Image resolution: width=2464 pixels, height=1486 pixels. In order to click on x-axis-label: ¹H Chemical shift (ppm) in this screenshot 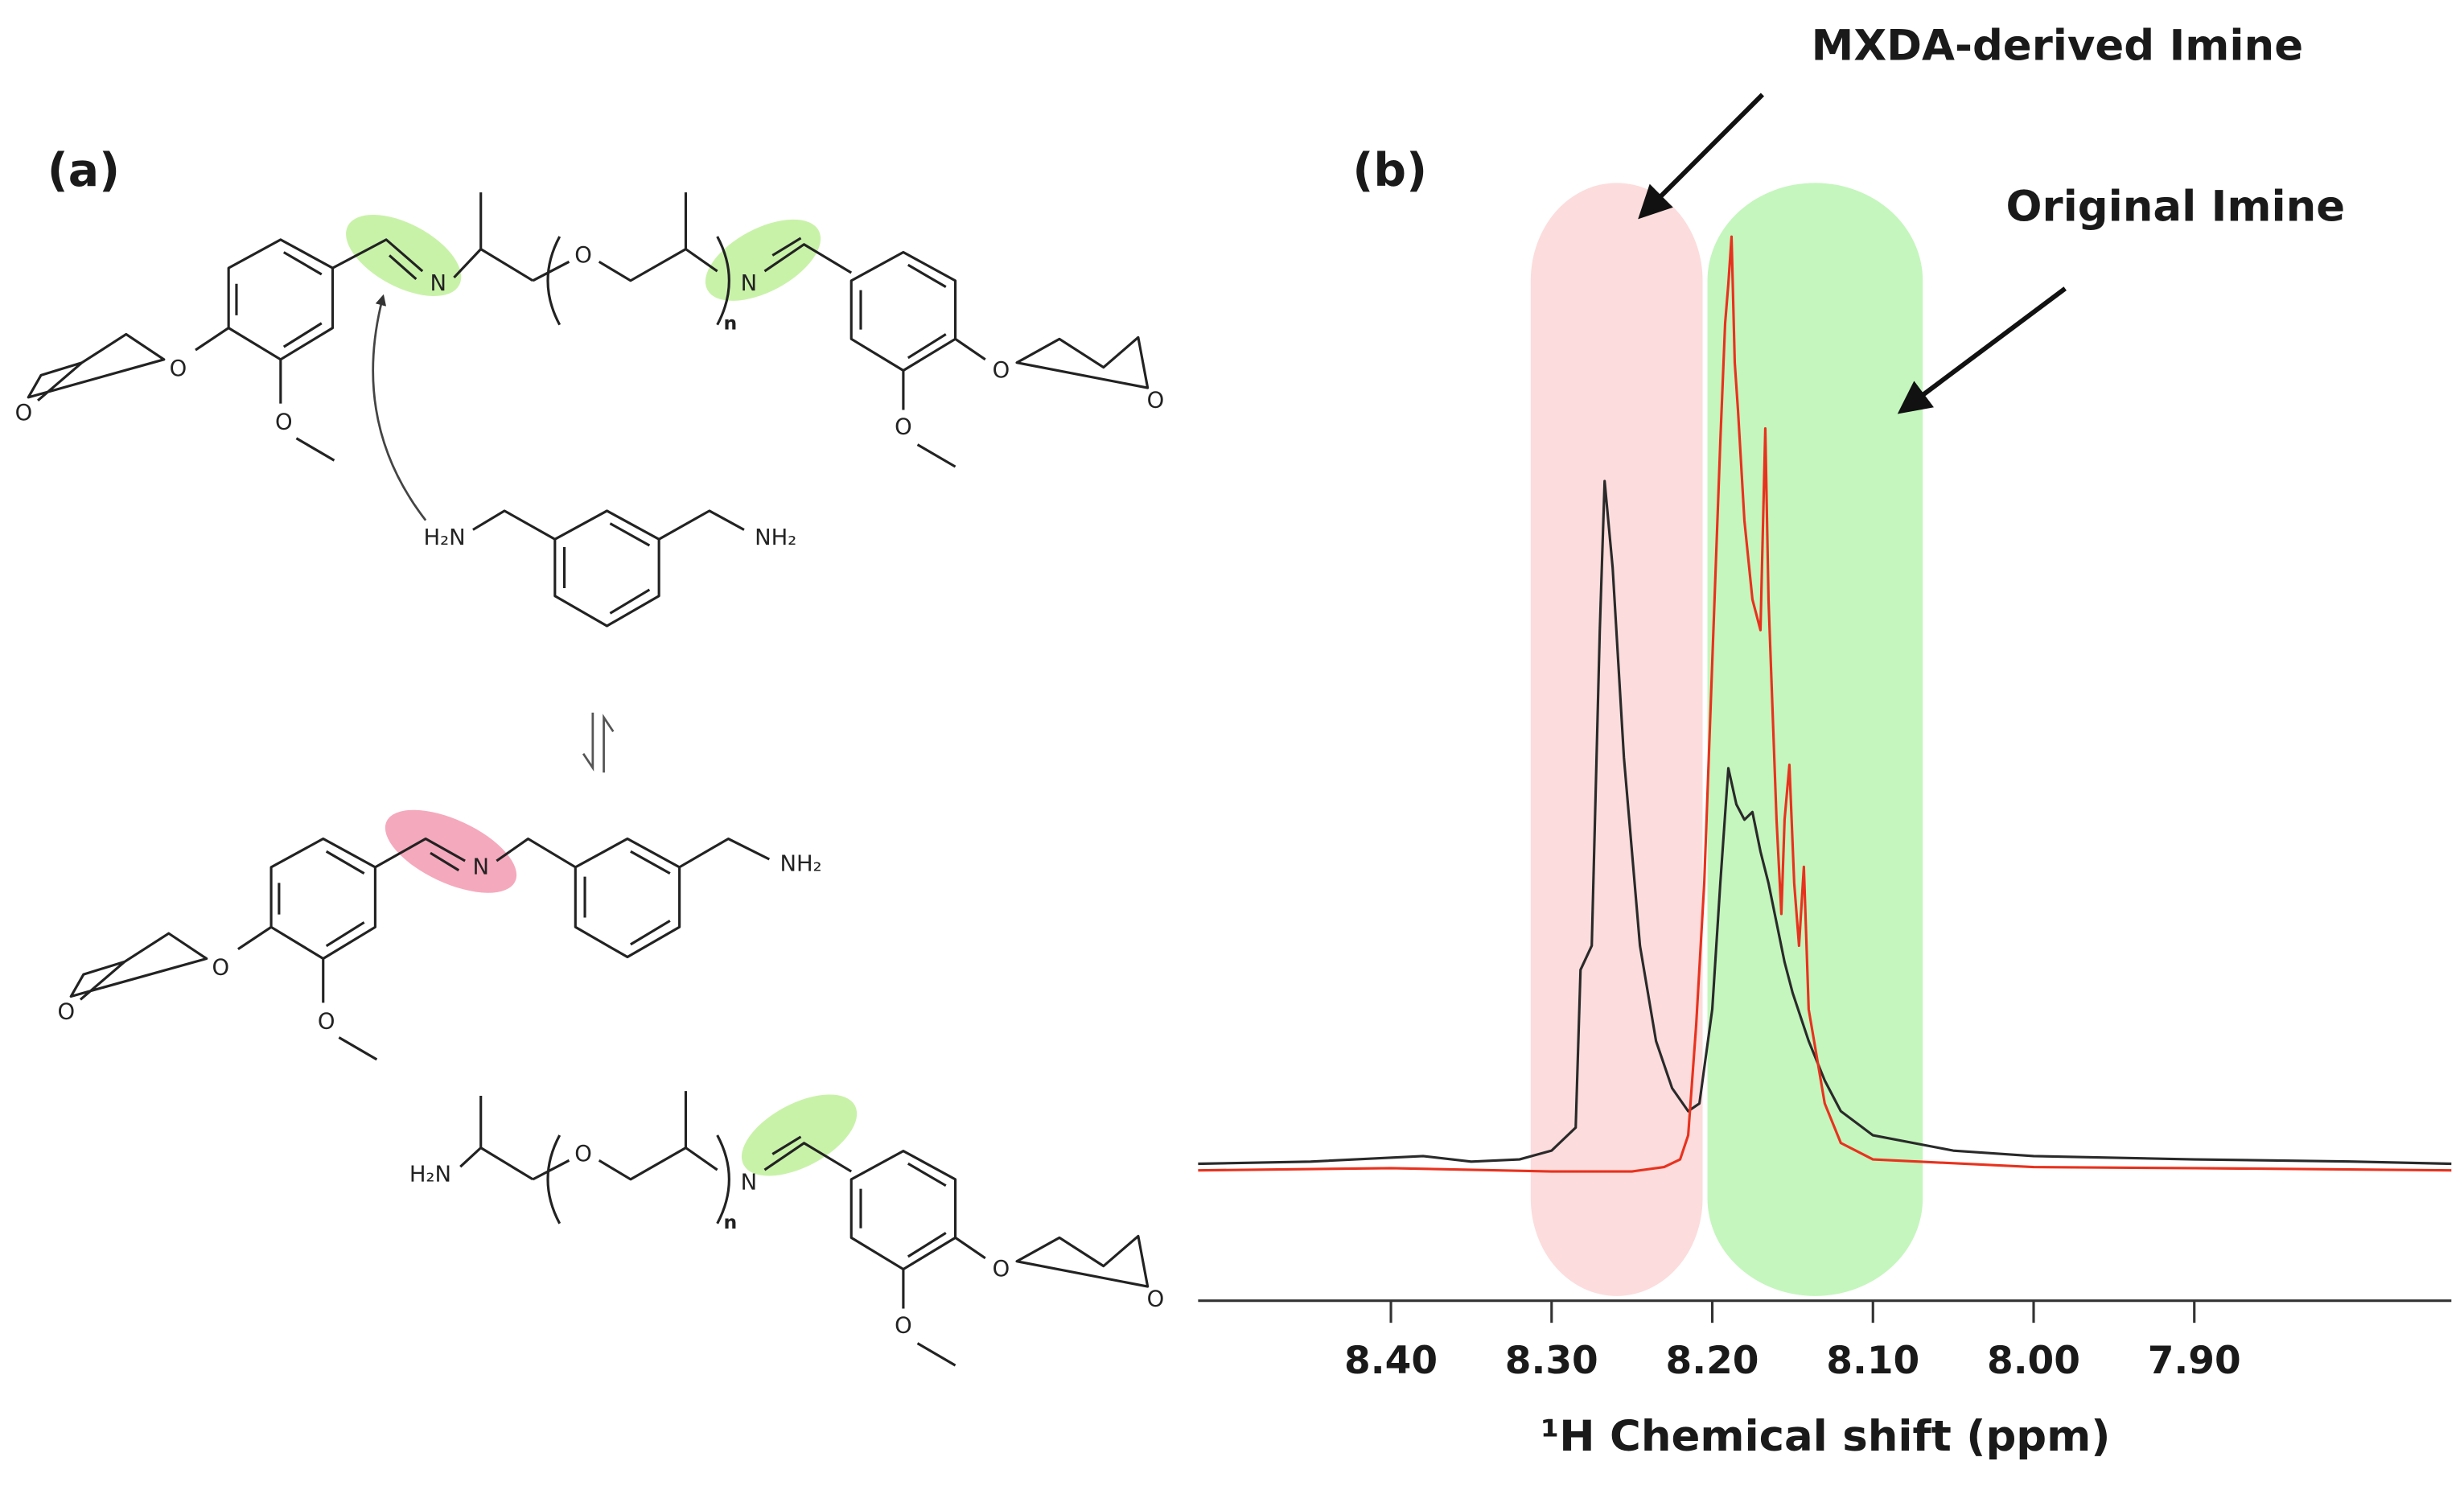, I will do `click(1825, 1436)`.